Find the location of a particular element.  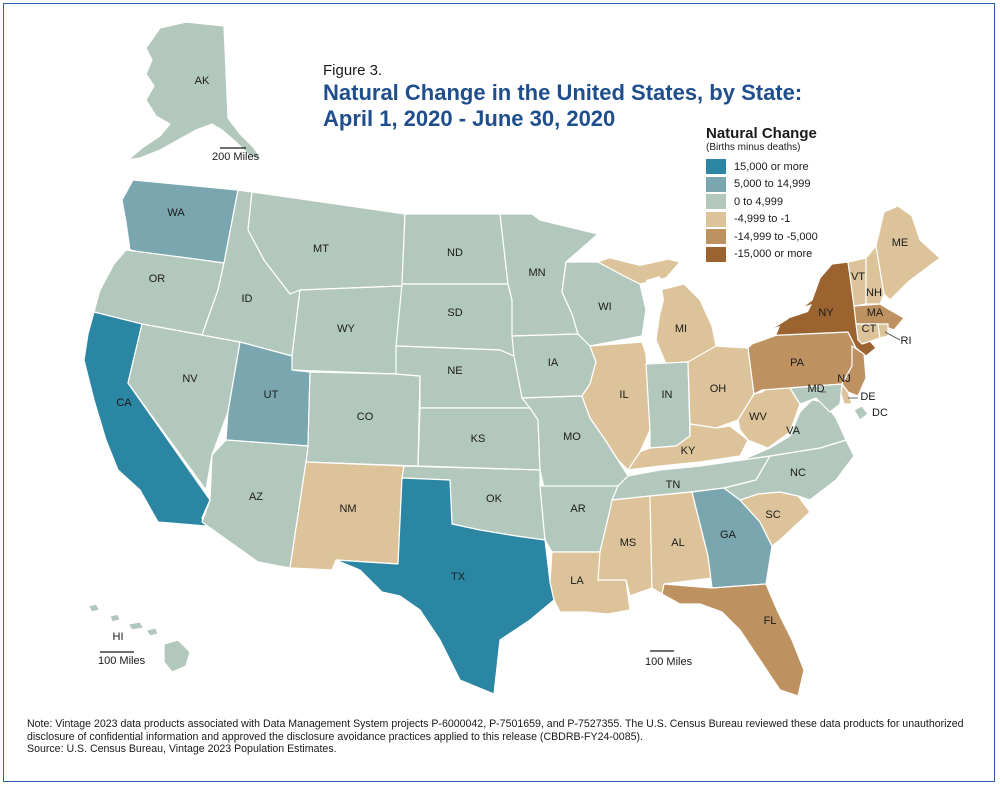

legend-item: 5,000 to 14,999 is located at coordinates (801, 185).